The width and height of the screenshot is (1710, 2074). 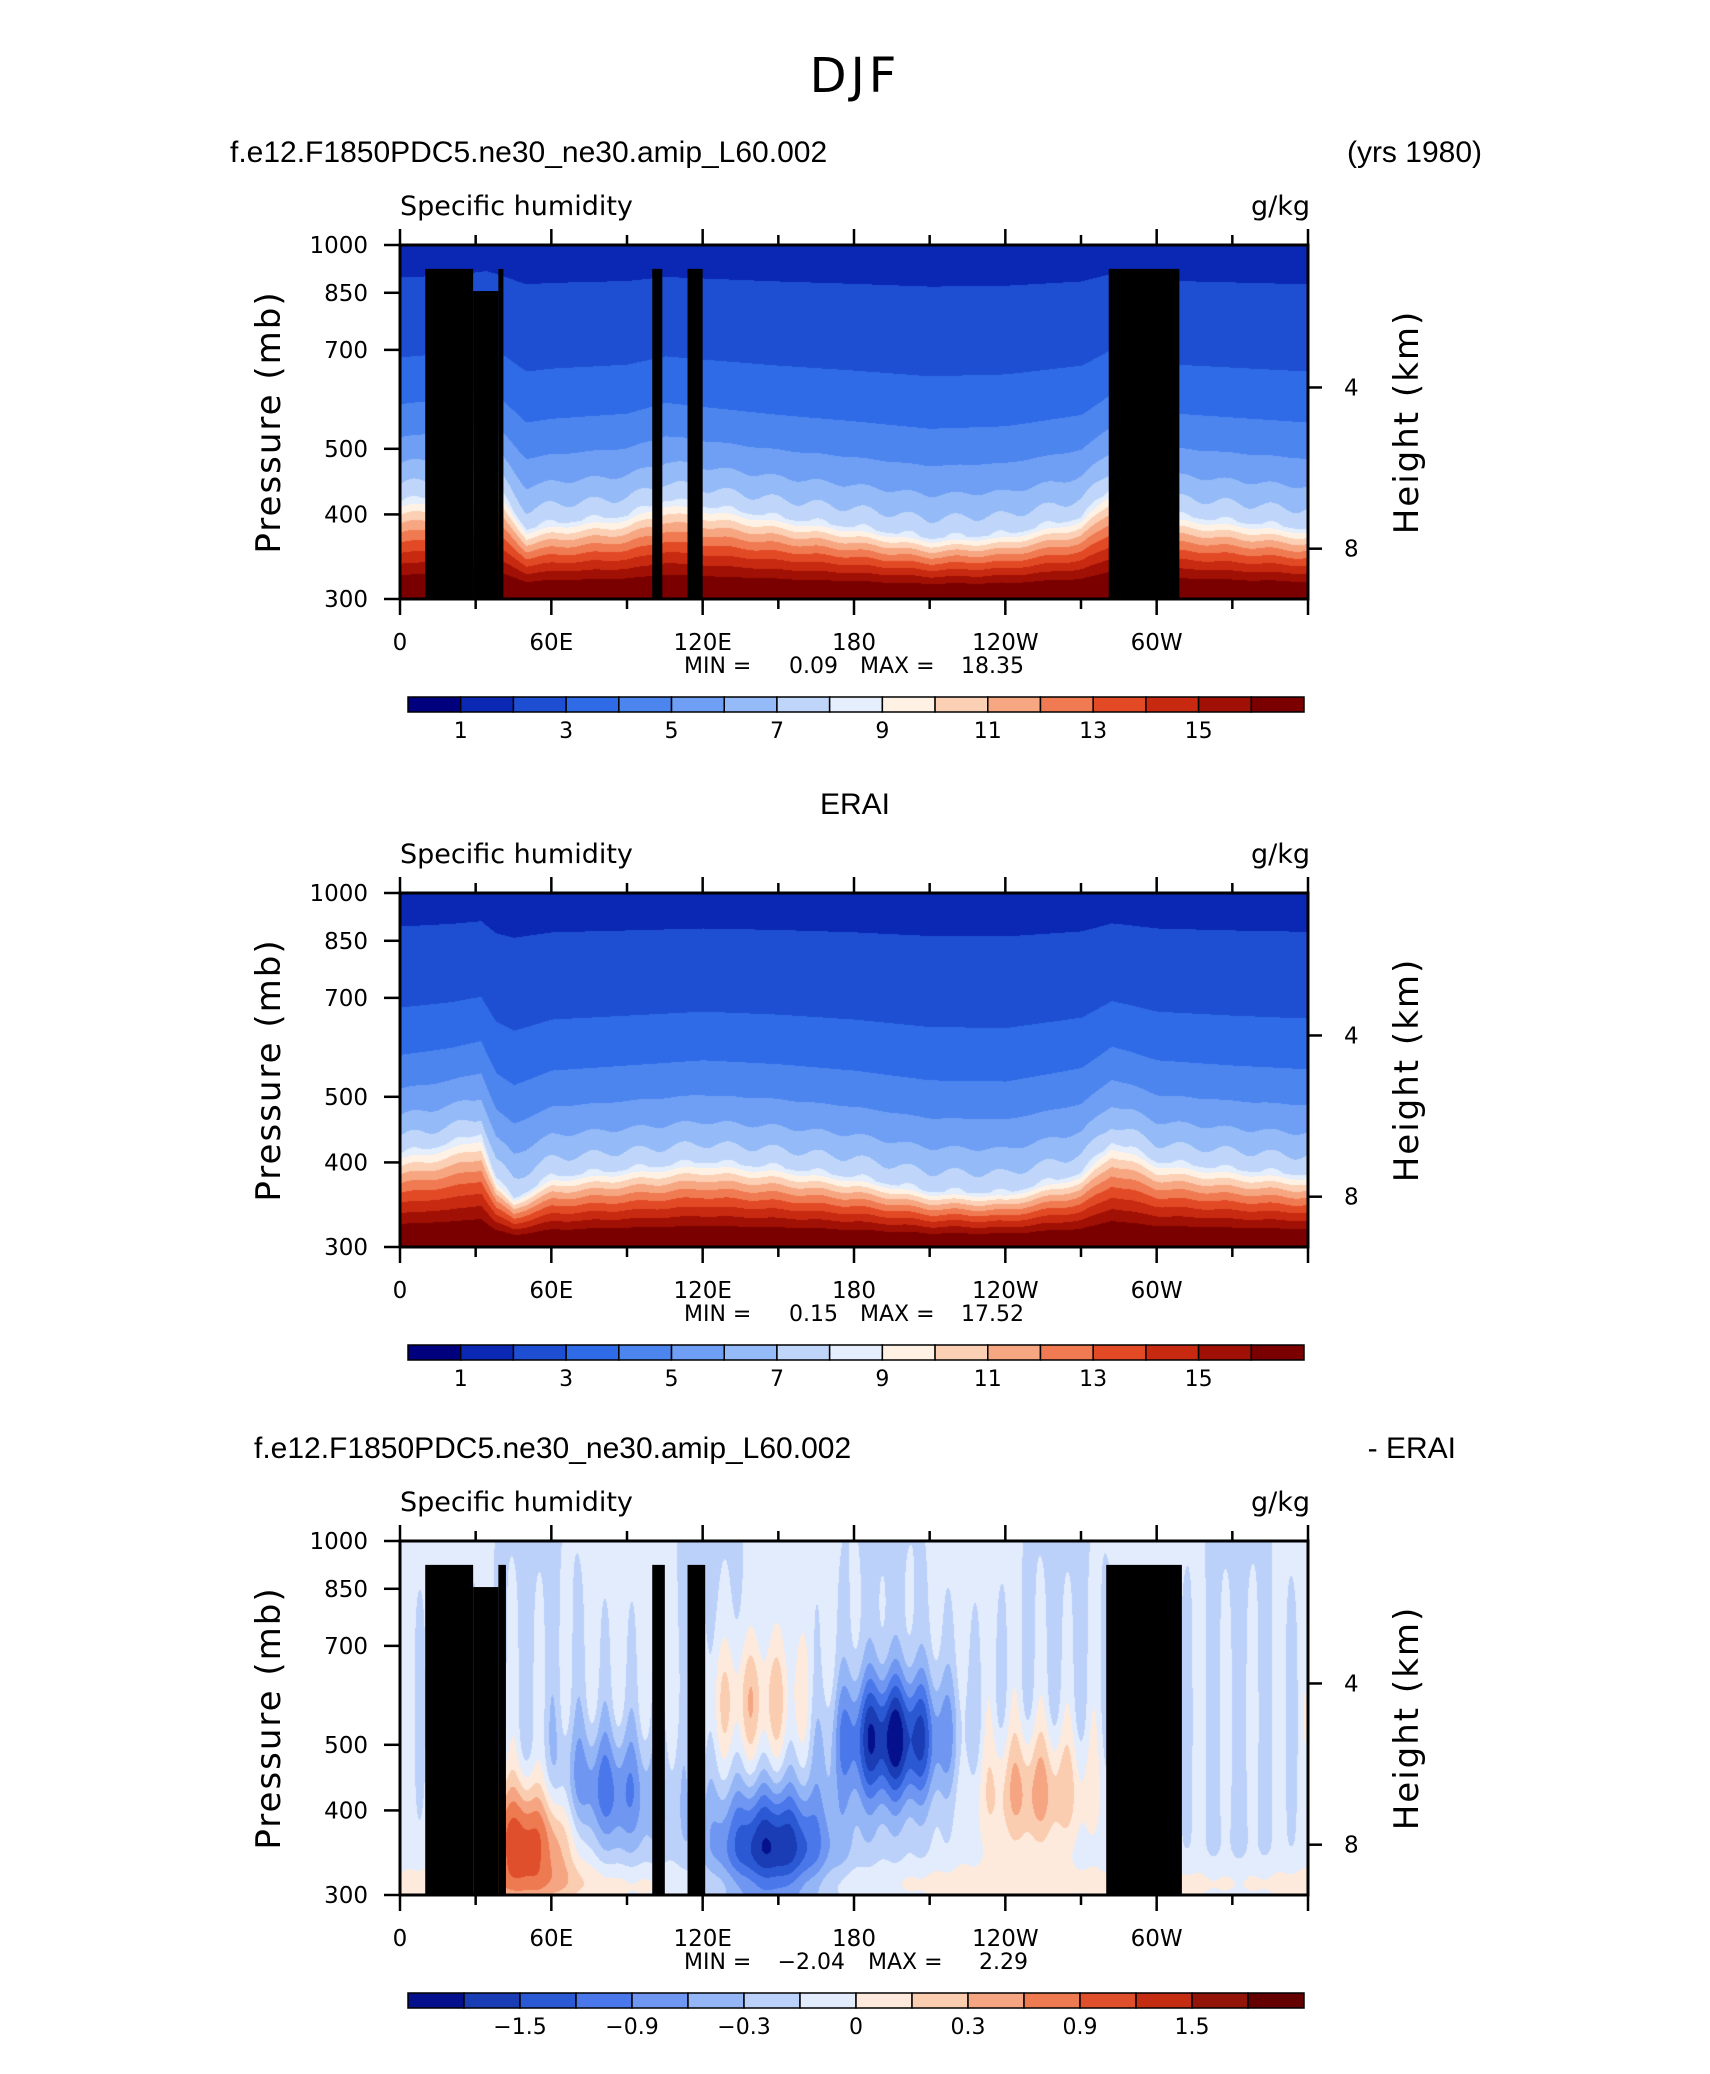 What do you see at coordinates (856, 2016) in the screenshot?
I see `panel-diff-colorbar: −1.5 −0.9 −0.3 0 0.3 0.9 1.5` at bounding box center [856, 2016].